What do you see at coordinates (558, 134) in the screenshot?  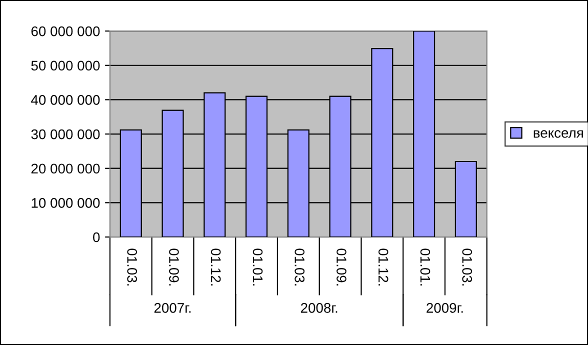 I see `legend-label: векселя` at bounding box center [558, 134].